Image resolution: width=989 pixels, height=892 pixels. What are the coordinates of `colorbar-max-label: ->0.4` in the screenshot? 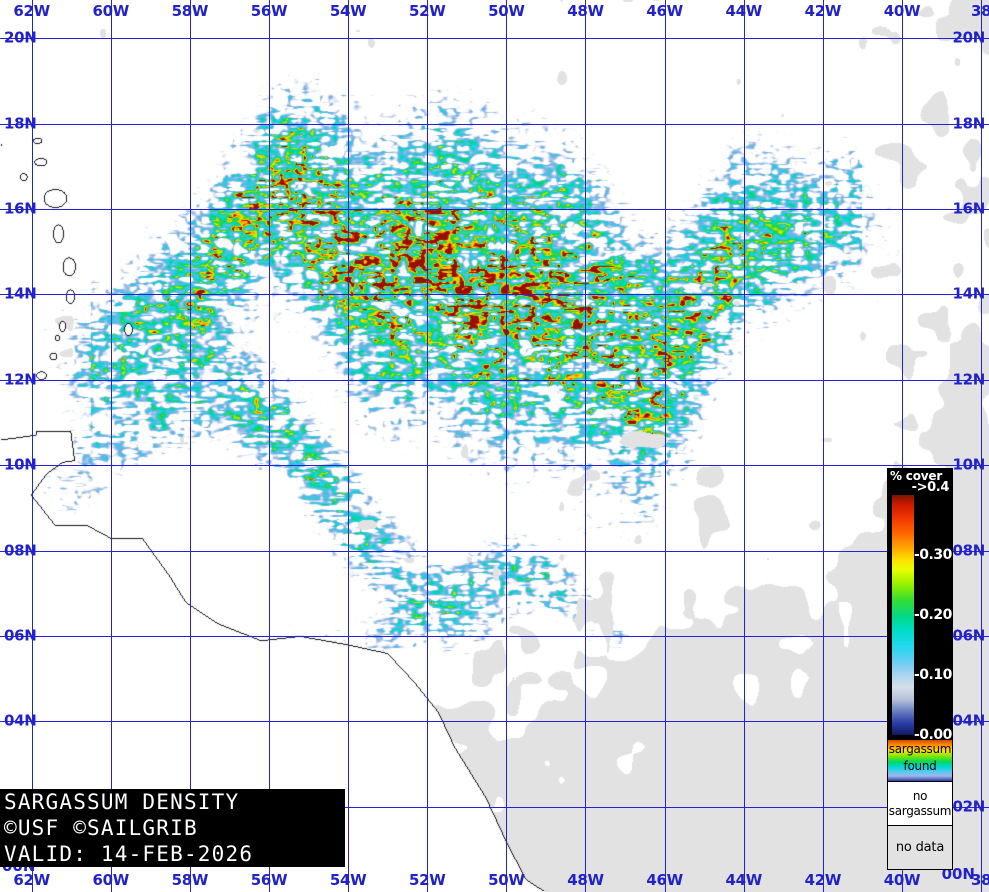 It's located at (930, 487).